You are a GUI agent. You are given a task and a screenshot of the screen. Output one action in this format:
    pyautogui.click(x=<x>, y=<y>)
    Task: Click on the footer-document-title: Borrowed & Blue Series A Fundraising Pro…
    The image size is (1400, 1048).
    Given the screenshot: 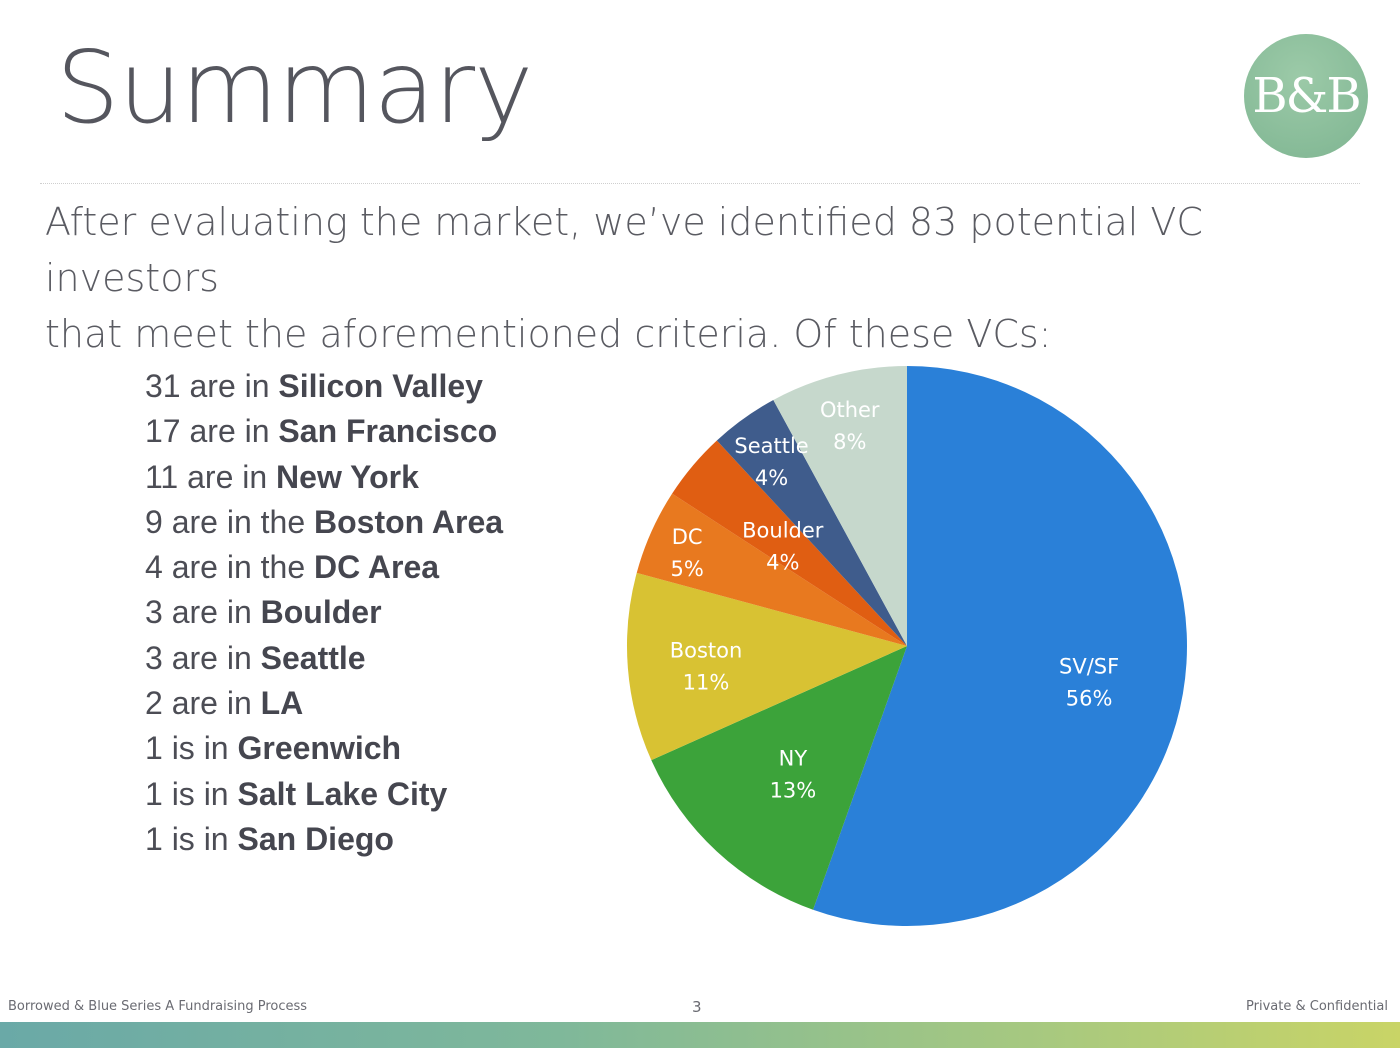 What is the action you would take?
    pyautogui.click(x=158, y=1006)
    